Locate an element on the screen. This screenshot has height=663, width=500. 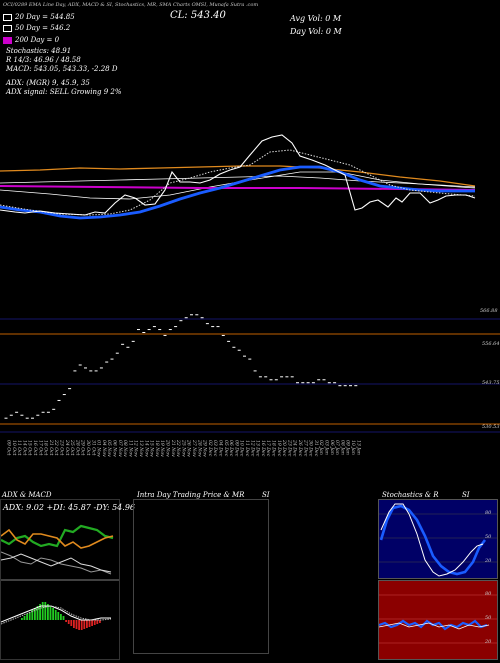
date-tick-label: 26 Dec is located at coordinates (300, 448).